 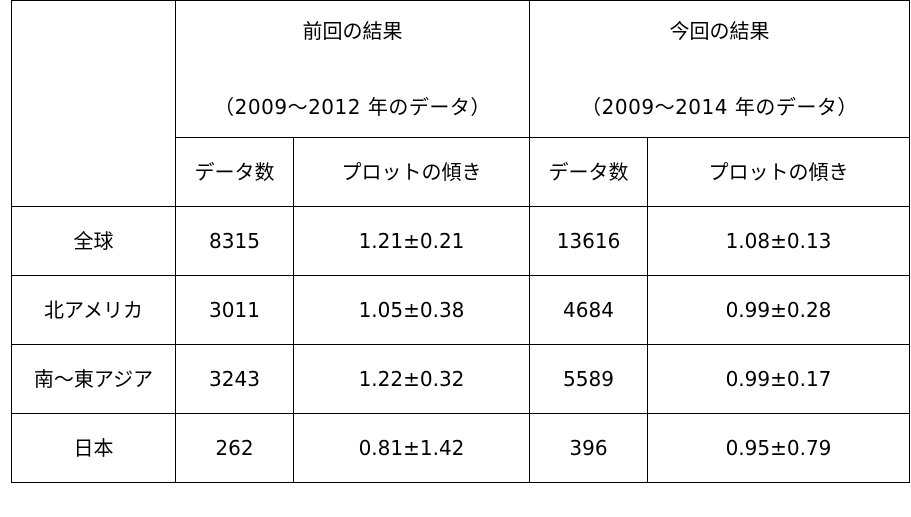 What do you see at coordinates (352, 107) in the screenshot?
I see `group-subtitle: （2009～2012 年のデータ）` at bounding box center [352, 107].